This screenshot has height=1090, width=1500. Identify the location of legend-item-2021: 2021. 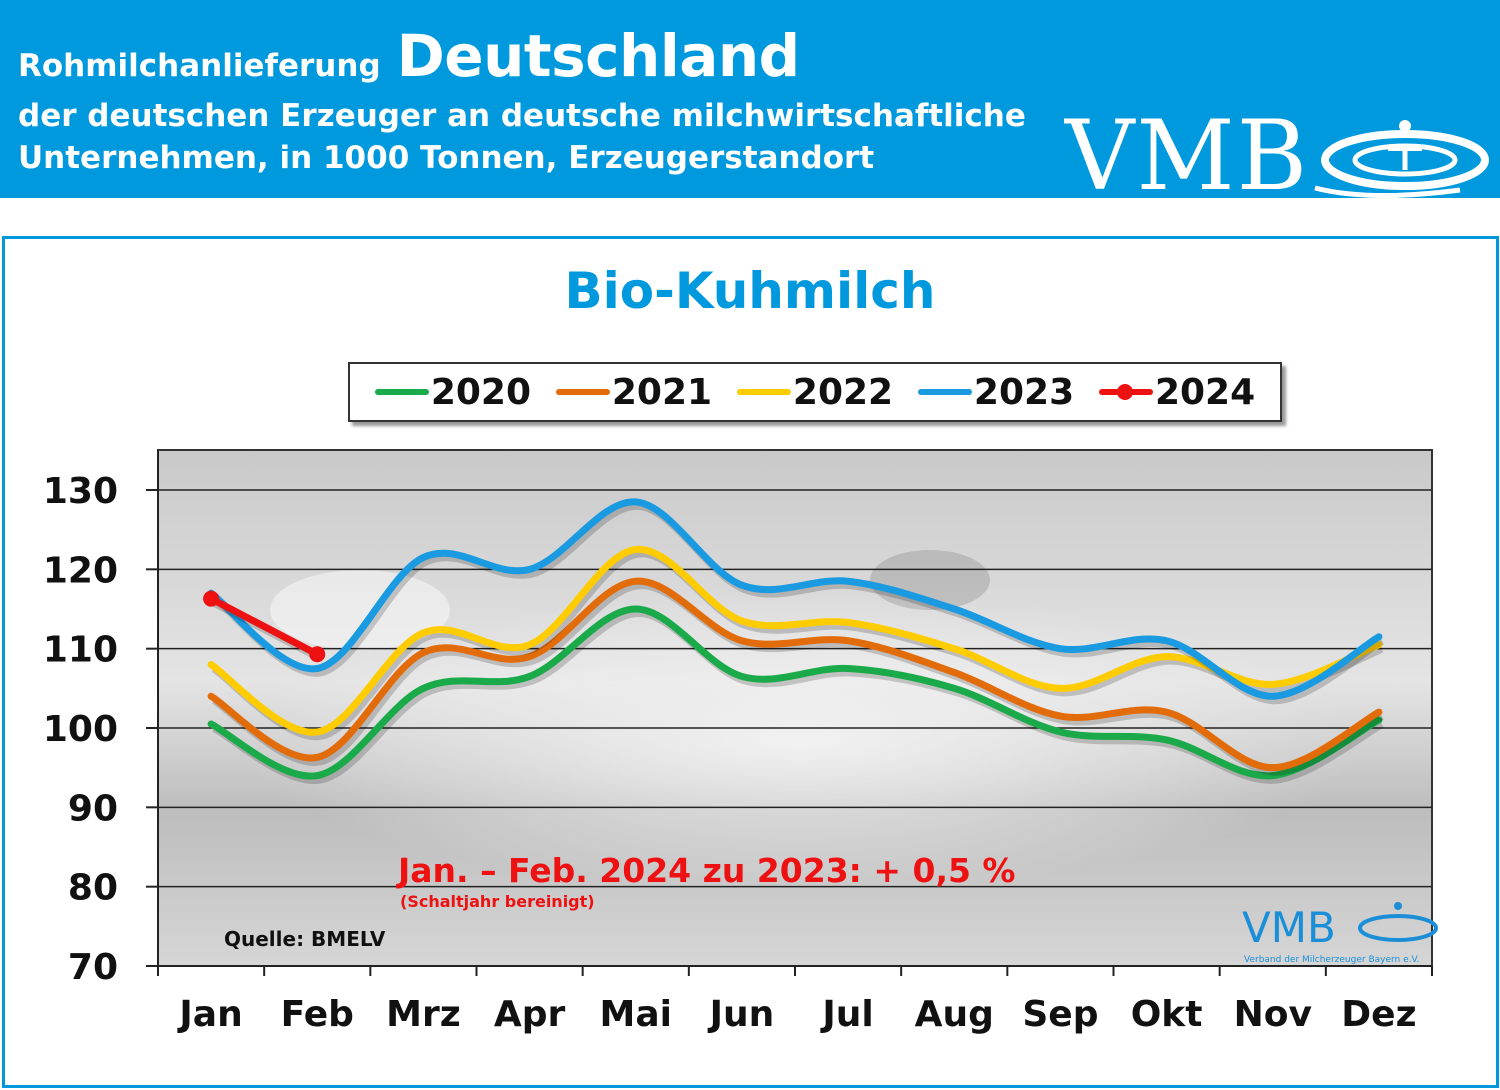
(634, 392).